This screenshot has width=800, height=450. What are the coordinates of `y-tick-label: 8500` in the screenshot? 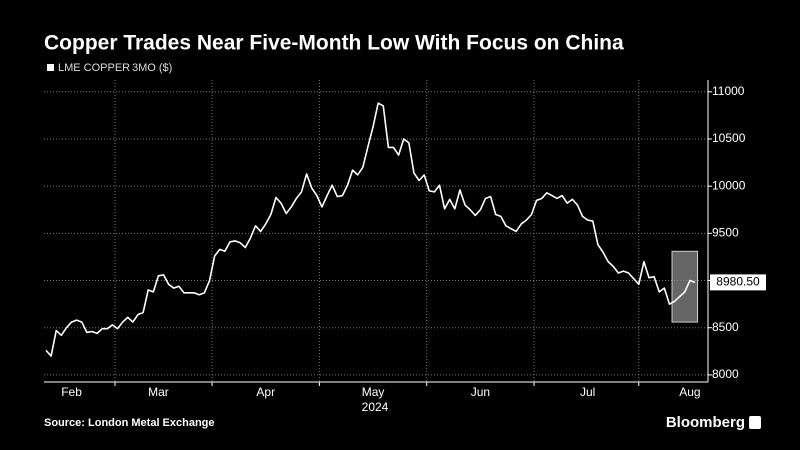 It's located at (725, 327).